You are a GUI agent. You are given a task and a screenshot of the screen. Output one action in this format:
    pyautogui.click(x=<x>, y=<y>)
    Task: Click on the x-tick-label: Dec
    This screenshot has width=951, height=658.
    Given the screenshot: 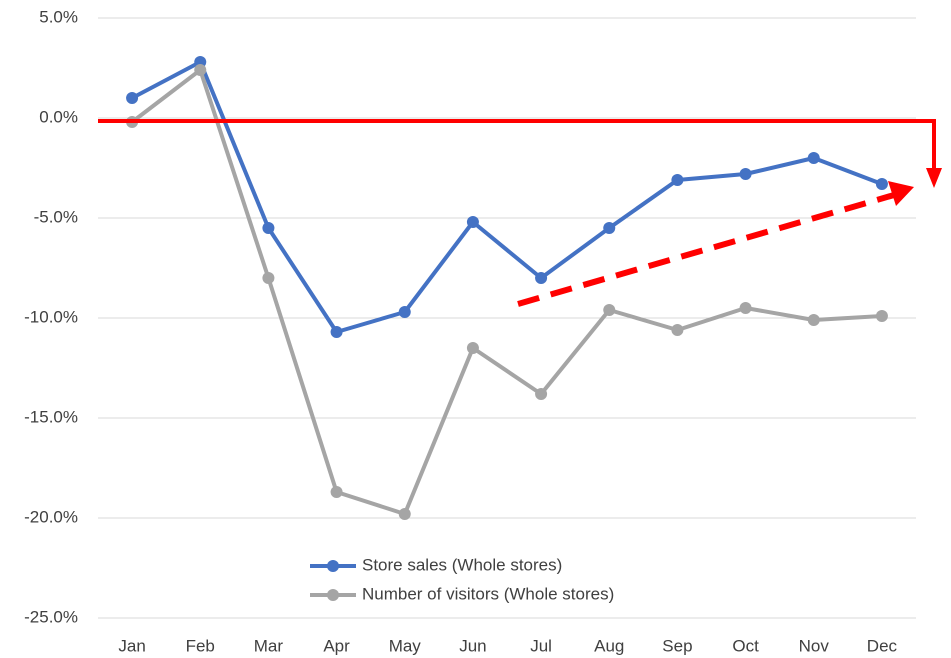 What is the action you would take?
    pyautogui.click(x=882, y=645)
    